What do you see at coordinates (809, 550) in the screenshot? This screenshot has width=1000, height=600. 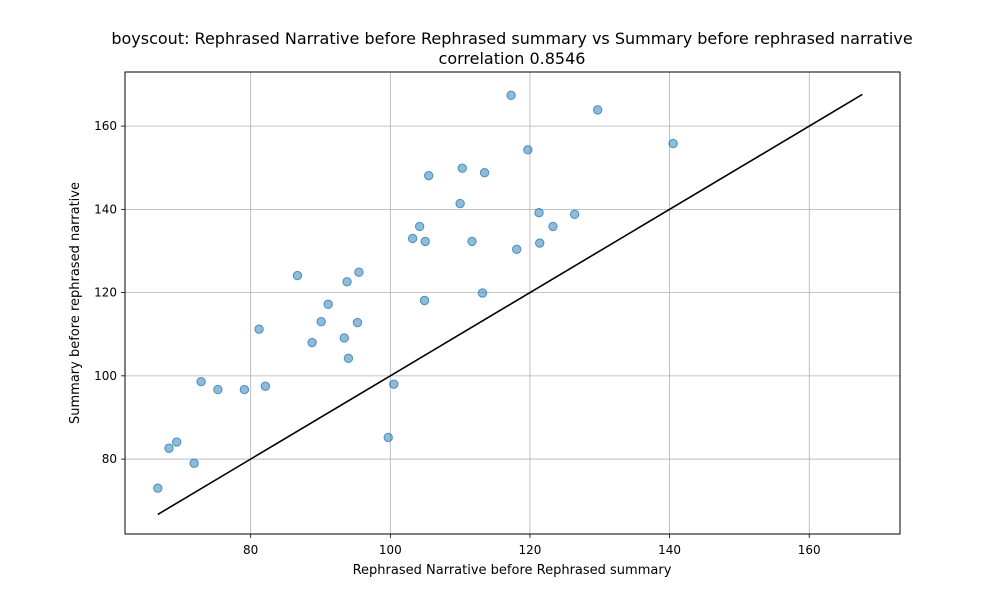 I see `x-tick-label: 160` at bounding box center [809, 550].